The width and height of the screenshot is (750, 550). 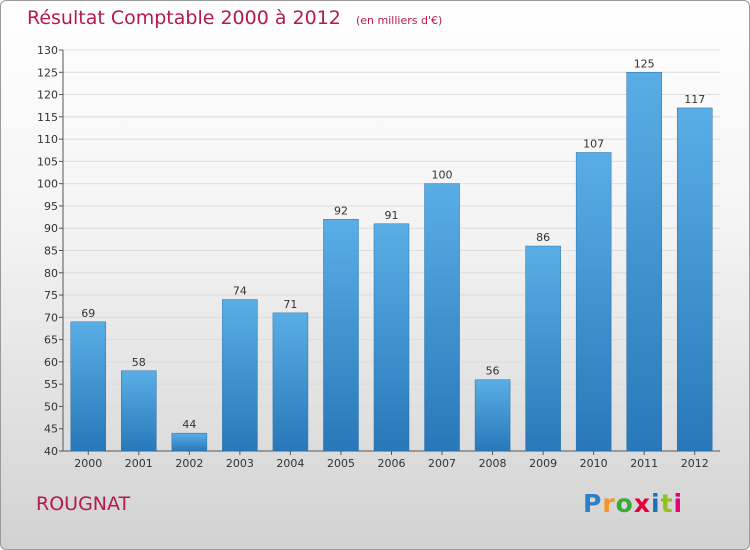 What do you see at coordinates (442, 175) in the screenshot?
I see `data-label: 100` at bounding box center [442, 175].